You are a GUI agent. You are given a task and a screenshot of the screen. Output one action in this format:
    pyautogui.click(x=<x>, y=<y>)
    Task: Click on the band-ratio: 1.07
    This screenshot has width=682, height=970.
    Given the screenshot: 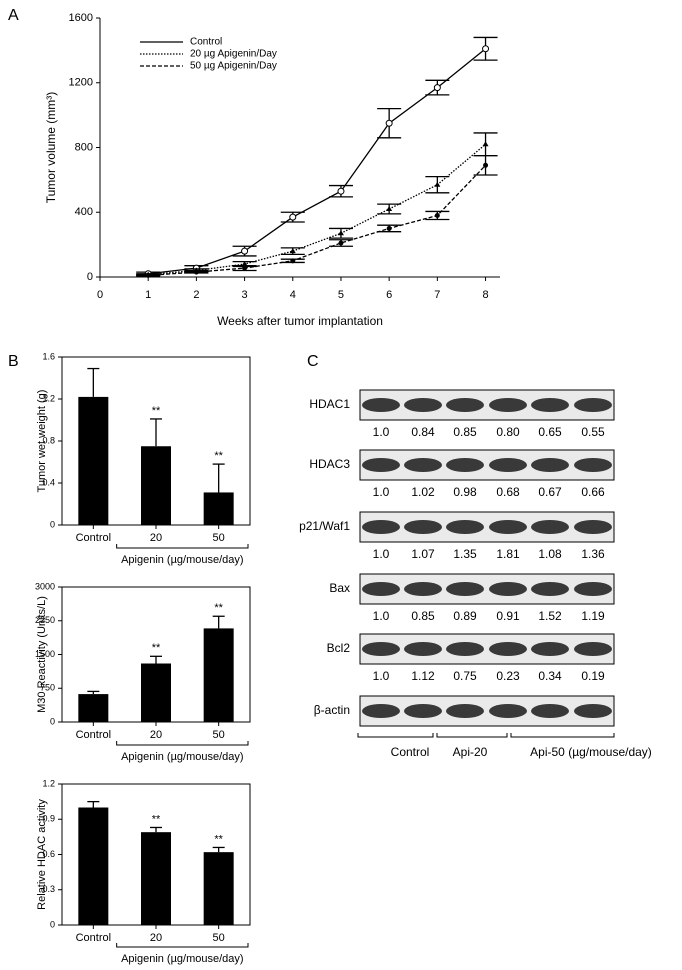 What is the action you would take?
    pyautogui.click(x=423, y=554)
    